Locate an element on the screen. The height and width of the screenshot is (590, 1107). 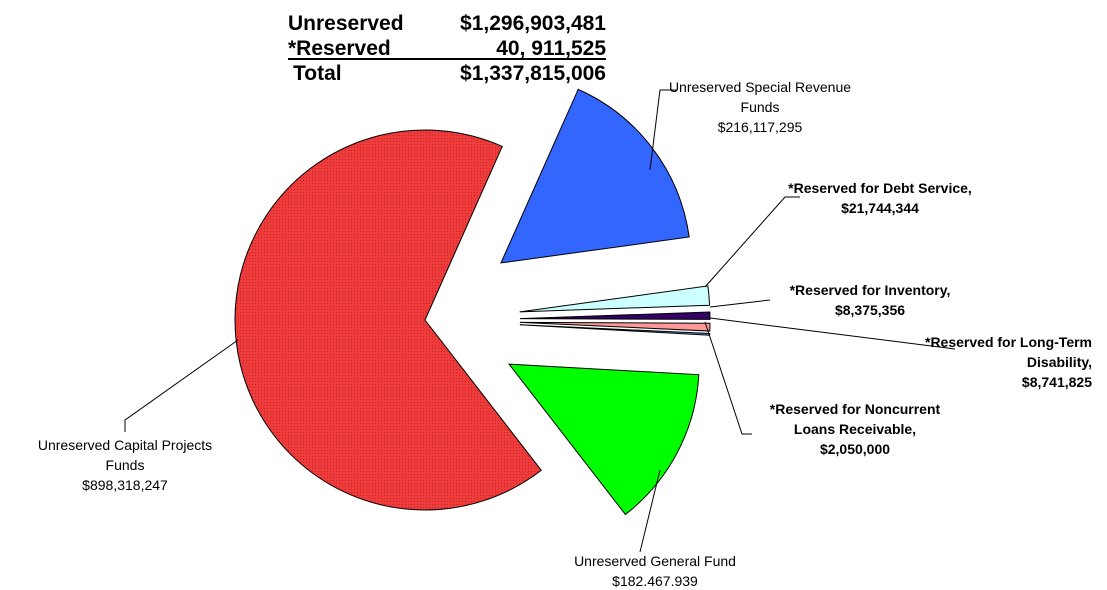
slice-label: Unreserved General Fund is located at coordinates (655, 561).